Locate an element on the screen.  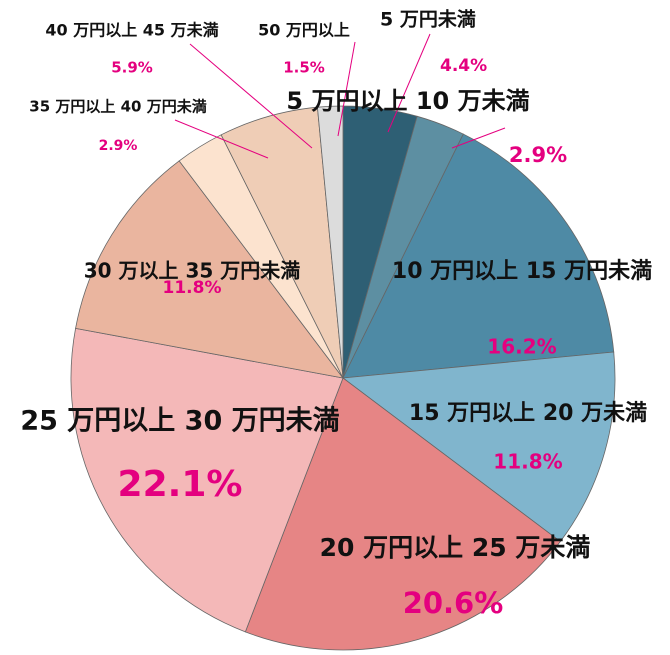
slice-percent-label: 22.1% is located at coordinates (180, 484).